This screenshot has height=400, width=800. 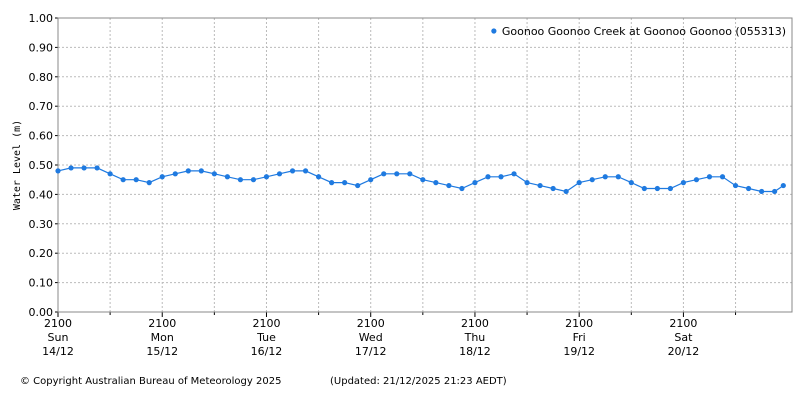 I want to click on x-tick-label: 17/12, so click(x=371, y=351).